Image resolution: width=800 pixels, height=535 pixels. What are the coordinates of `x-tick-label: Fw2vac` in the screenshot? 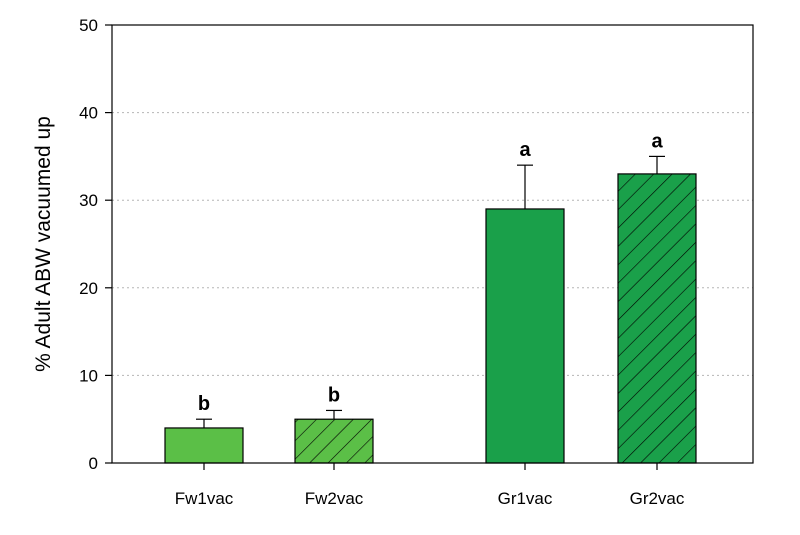 It's located at (334, 498).